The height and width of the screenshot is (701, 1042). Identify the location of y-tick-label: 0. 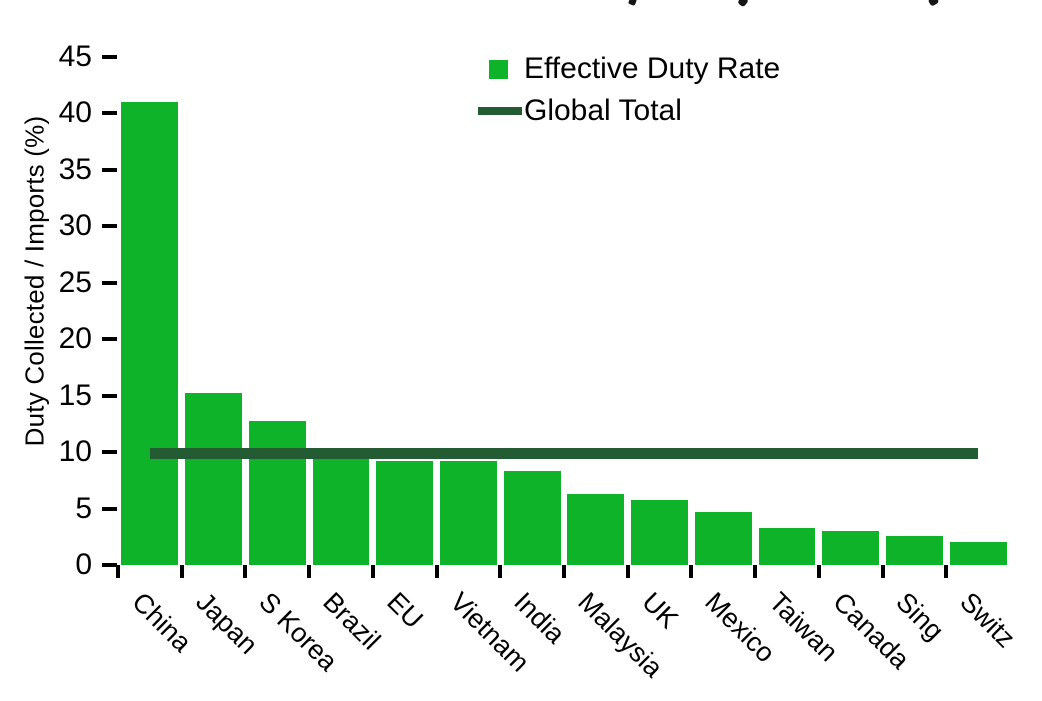
(83, 564).